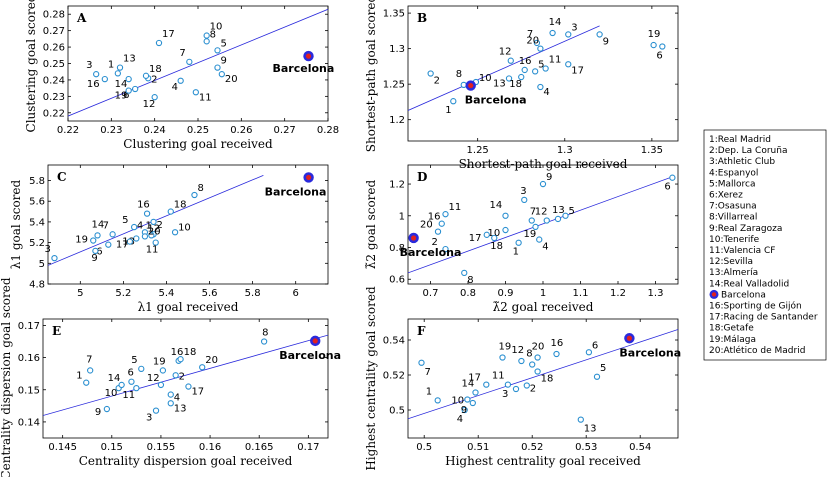  I want to click on legend-box, so click(765, 245).